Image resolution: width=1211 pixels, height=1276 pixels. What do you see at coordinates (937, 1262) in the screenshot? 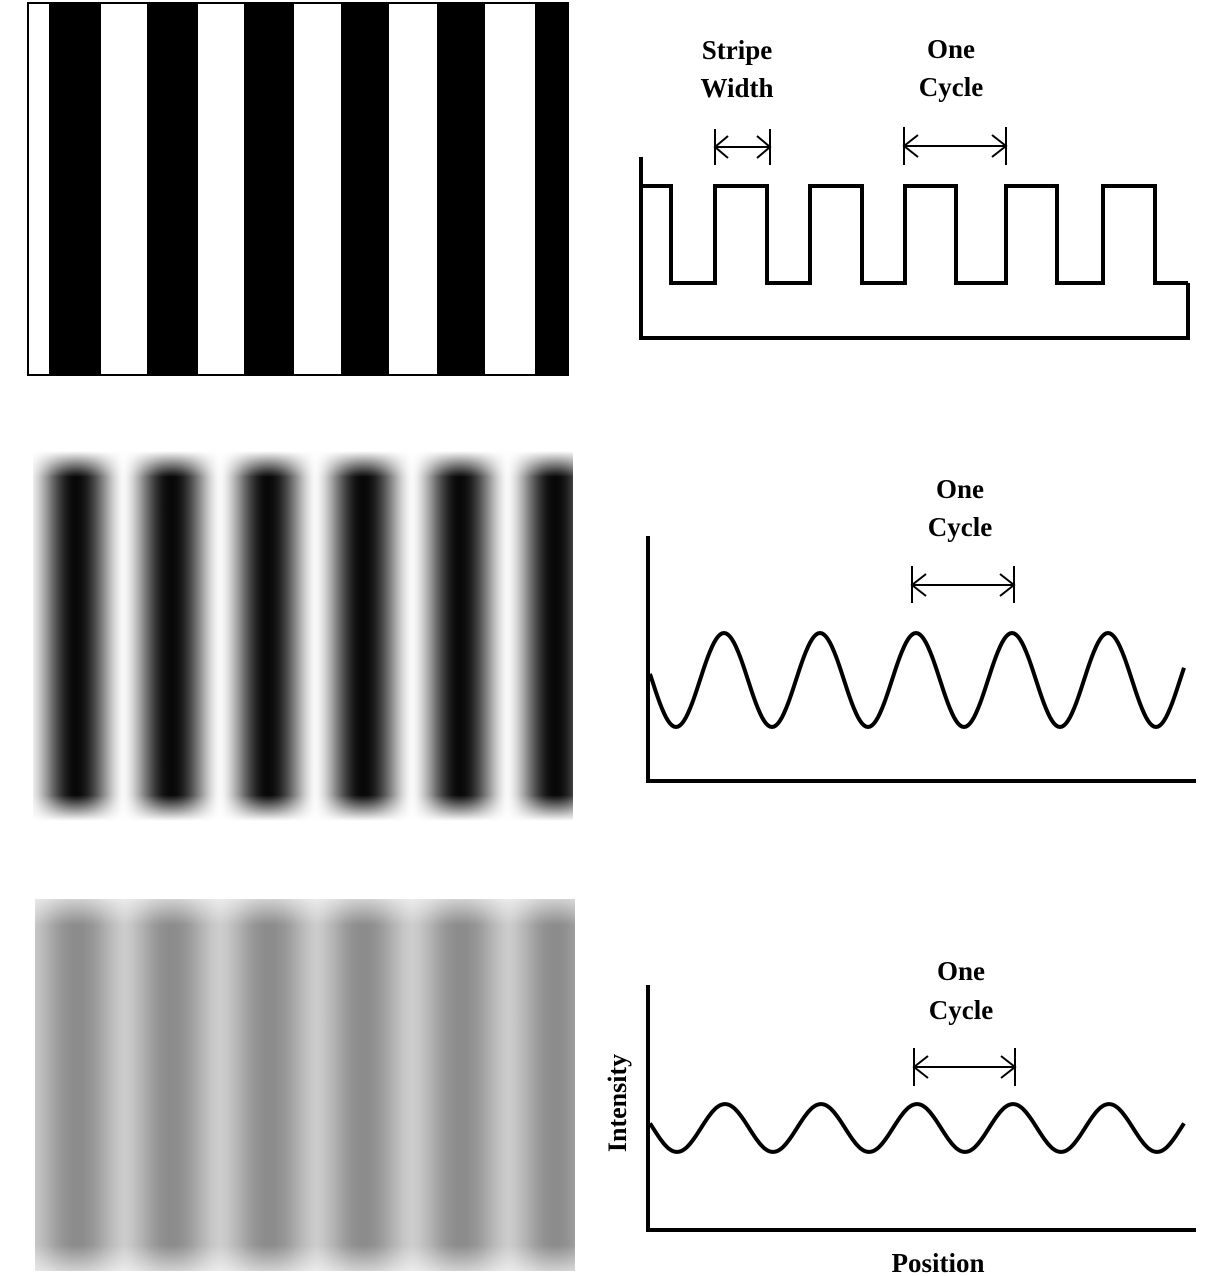
I see `position-axis-label: Position` at bounding box center [937, 1262].